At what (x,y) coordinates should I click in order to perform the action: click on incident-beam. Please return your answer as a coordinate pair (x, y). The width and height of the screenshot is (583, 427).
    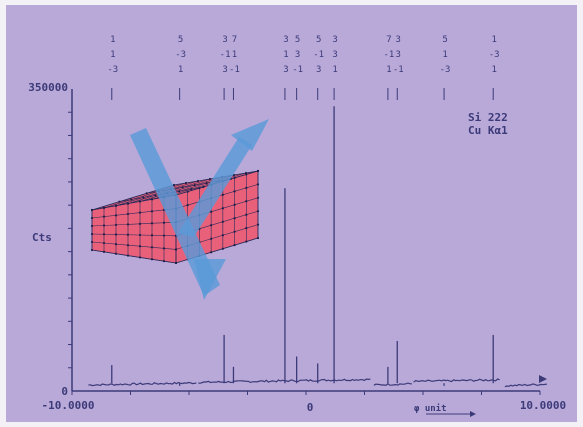
    Looking at the image, I should click on (175, 212).